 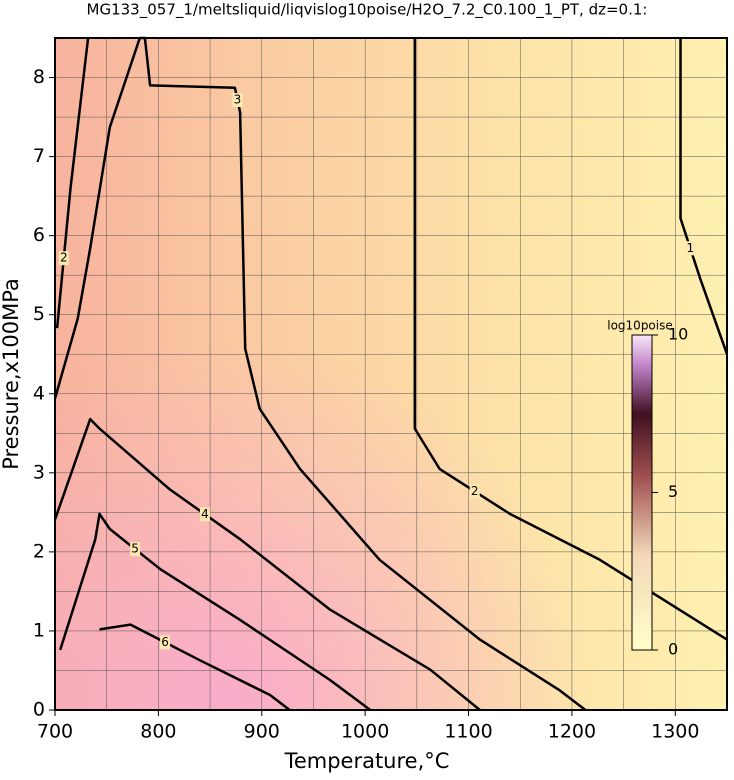 I want to click on x-tick-label: 800, so click(x=158, y=732).